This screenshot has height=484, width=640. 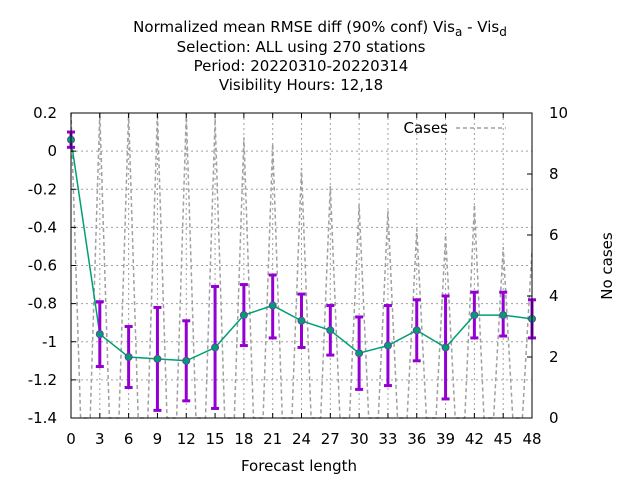 I want to click on x-tick-label: 45, so click(x=503, y=439).